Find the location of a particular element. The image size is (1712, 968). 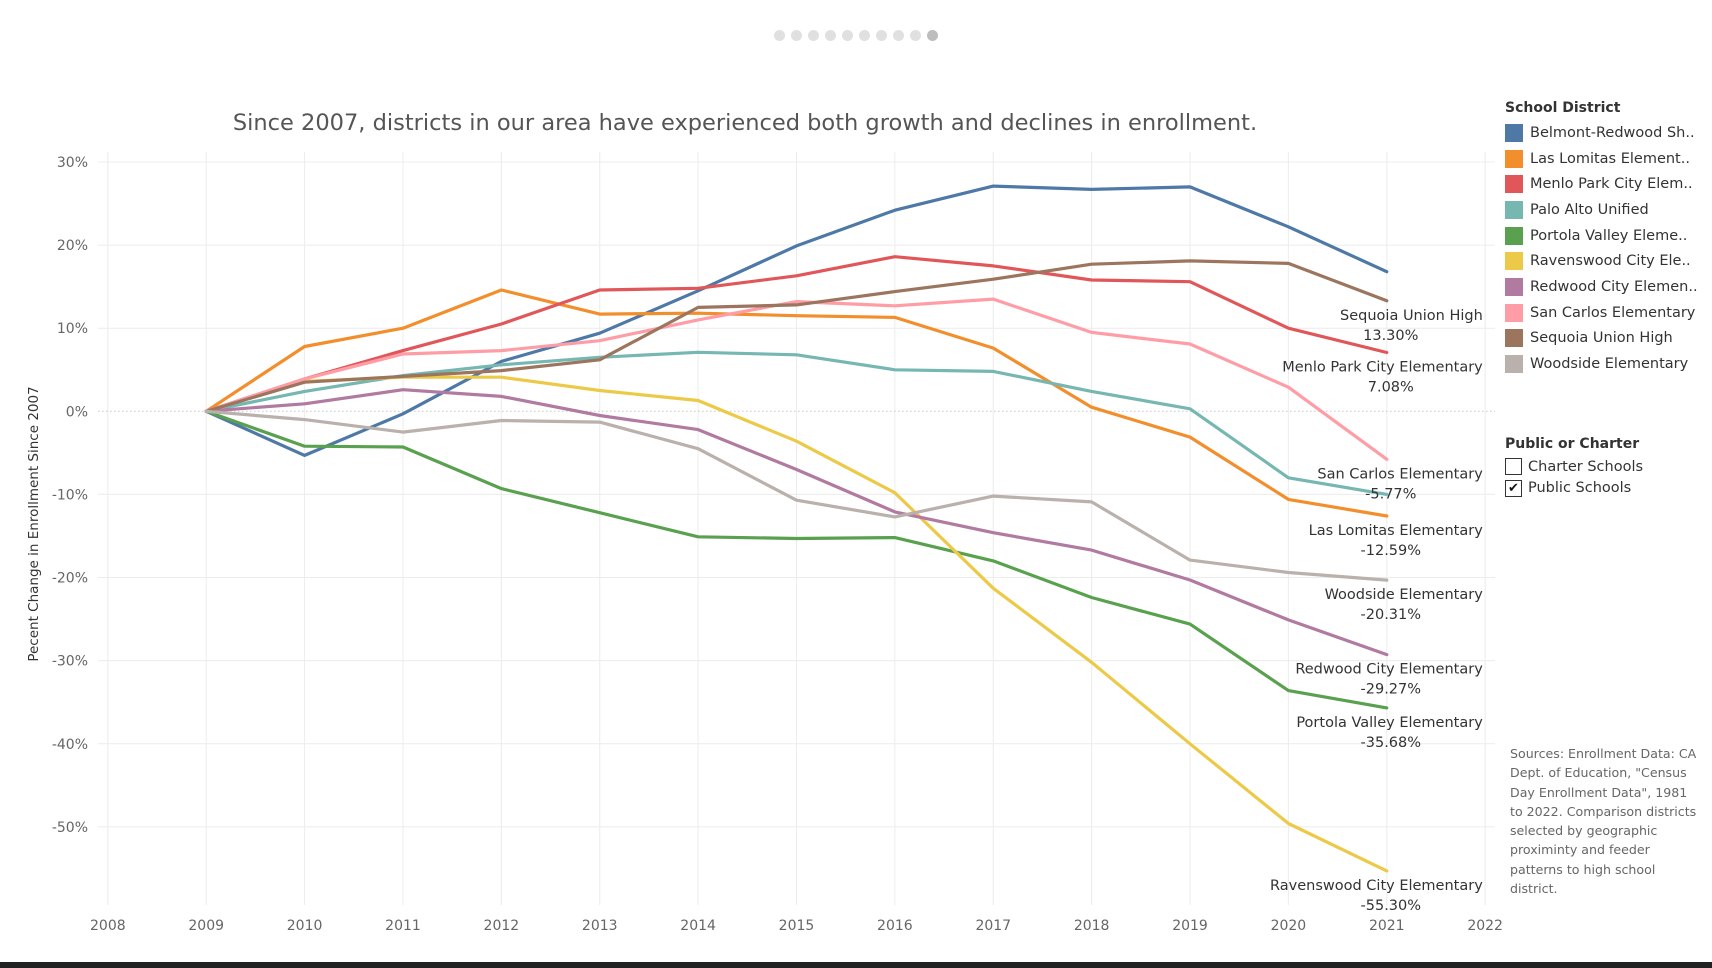

legend-label: Palo Alto Unified is located at coordinates (1589, 209).